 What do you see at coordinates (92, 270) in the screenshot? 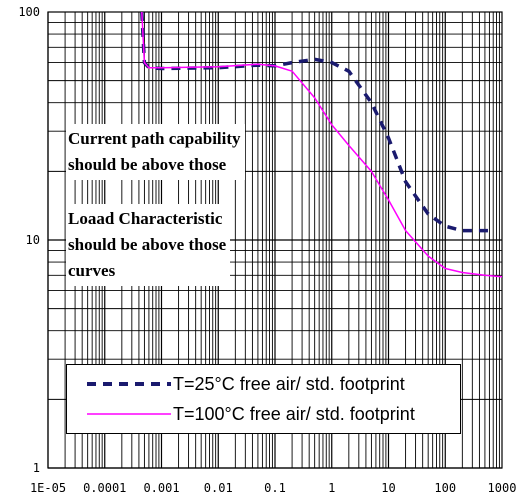
I see `annotation-line: curves` at bounding box center [92, 270].